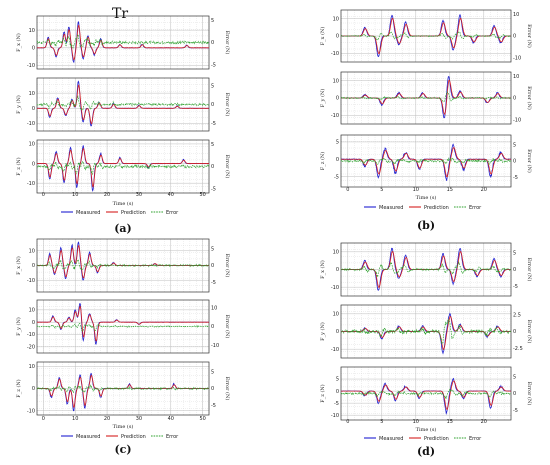 This screenshot has width=550, height=465. What do you see at coordinates (123, 104) in the screenshot?
I see `subplot-a-2: 10 0 -10 5 0 -5 F_y (N) Error (N)` at bounding box center [123, 104].